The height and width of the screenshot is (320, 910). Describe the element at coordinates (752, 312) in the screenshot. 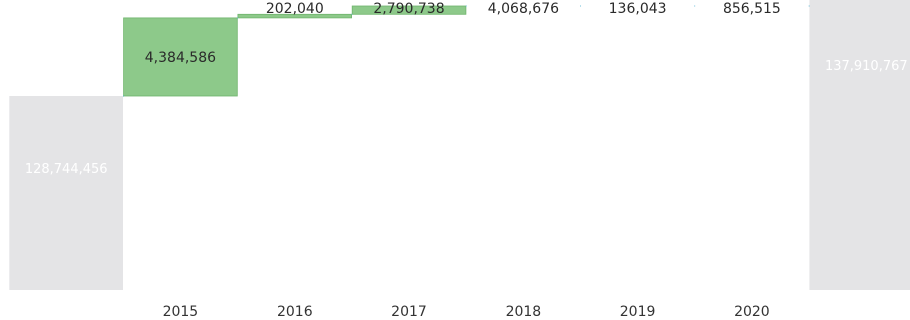

I see `x-tick-label-2020: 2020` at that location.